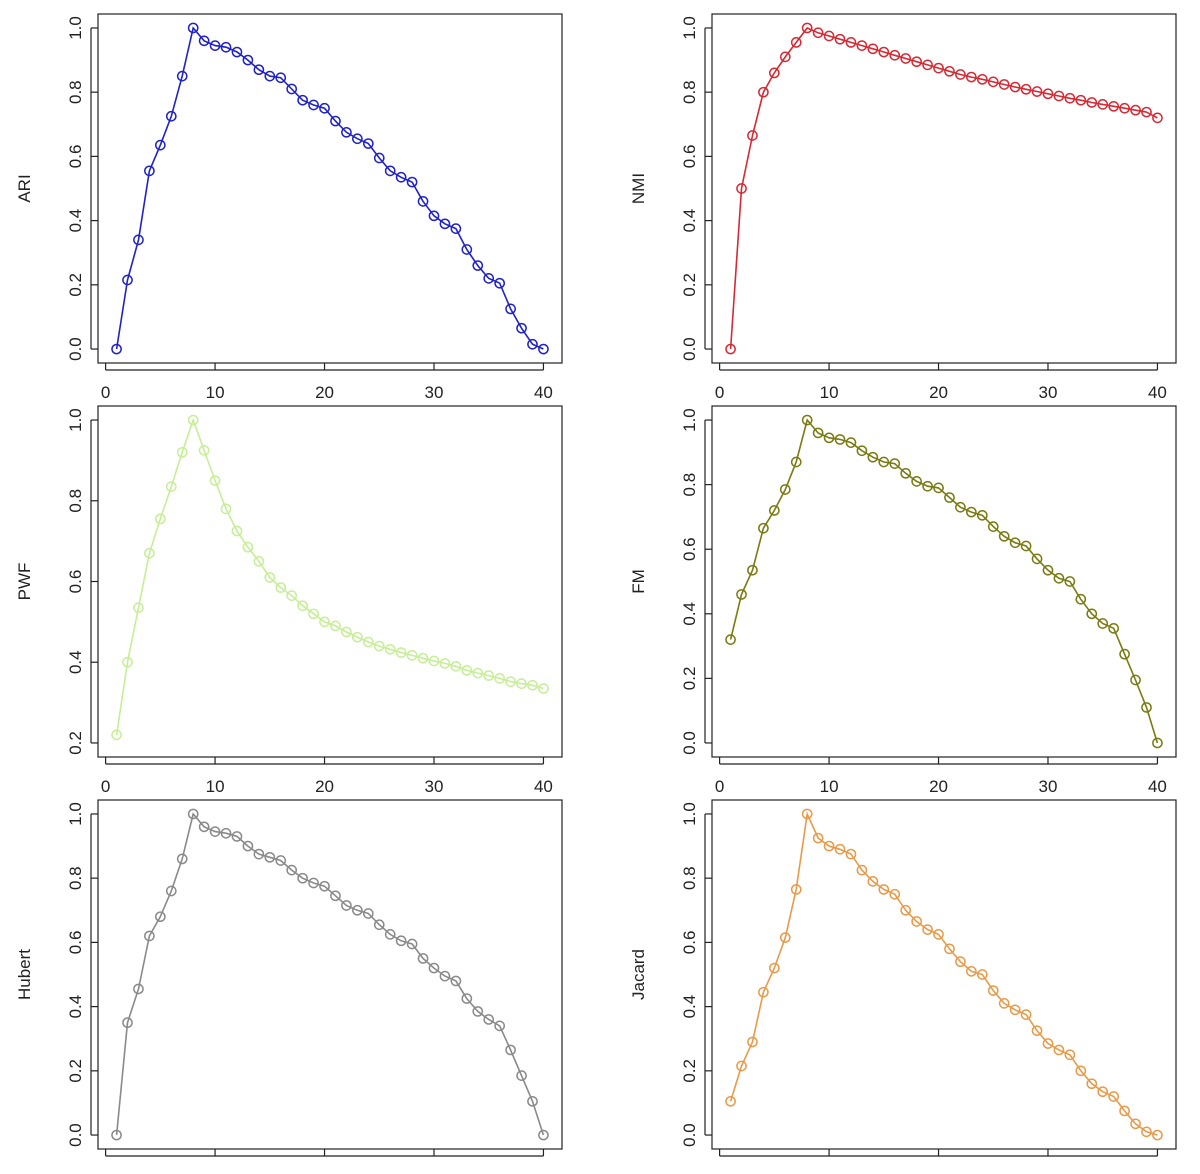 The image size is (1200, 1174). Describe the element at coordinates (24, 974) in the screenshot. I see `y-axis-title: Hubert` at that location.